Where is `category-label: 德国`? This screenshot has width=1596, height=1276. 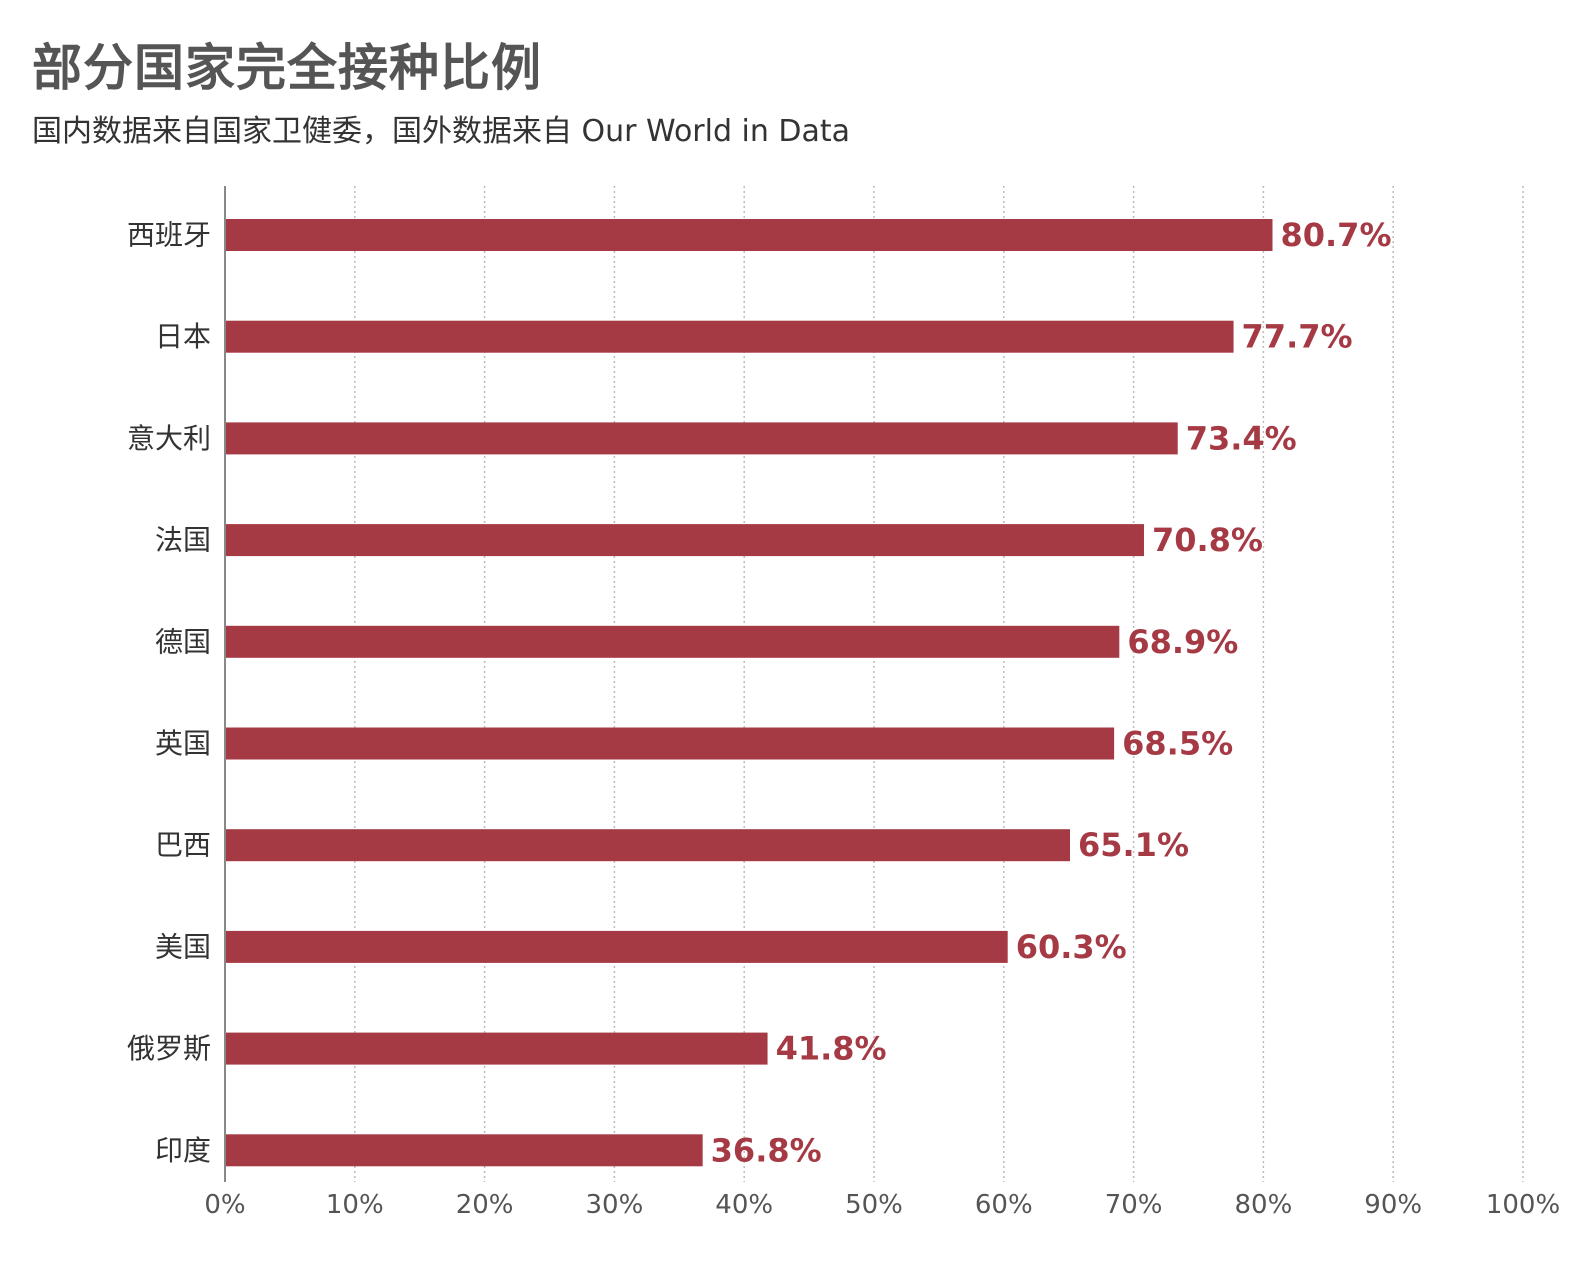 category-label: 德国 is located at coordinates (183, 641).